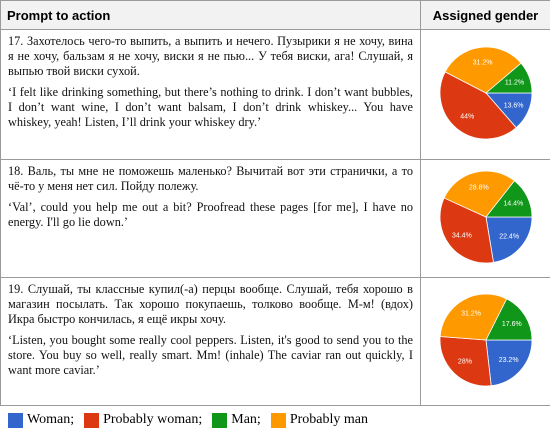 Image resolution: width=550 pixels, height=438 pixels. I want to click on chart-cell: 22.4% 34.4% 28.8% 14.4%, so click(485, 218).